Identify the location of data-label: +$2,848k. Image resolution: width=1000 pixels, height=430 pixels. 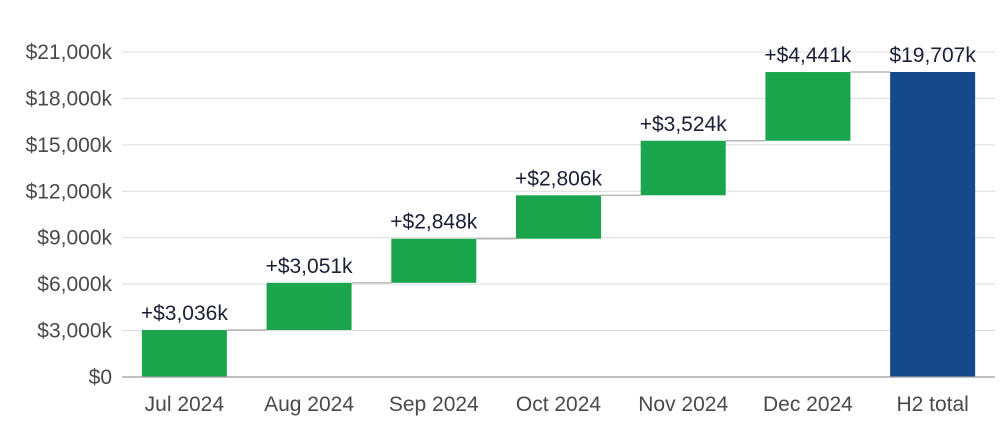
(433, 222).